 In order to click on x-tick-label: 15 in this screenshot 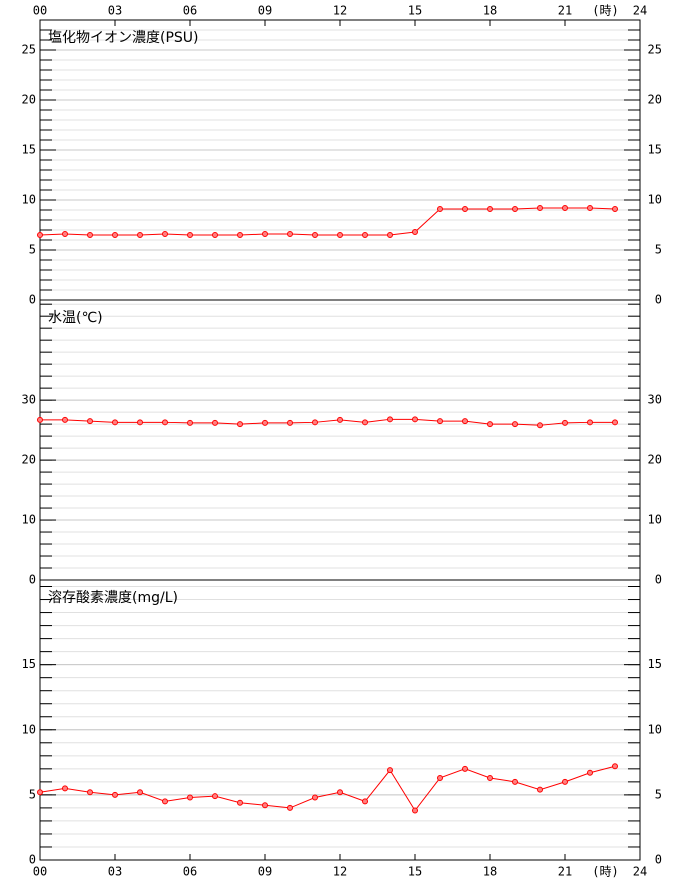, I will do `click(415, 11)`.